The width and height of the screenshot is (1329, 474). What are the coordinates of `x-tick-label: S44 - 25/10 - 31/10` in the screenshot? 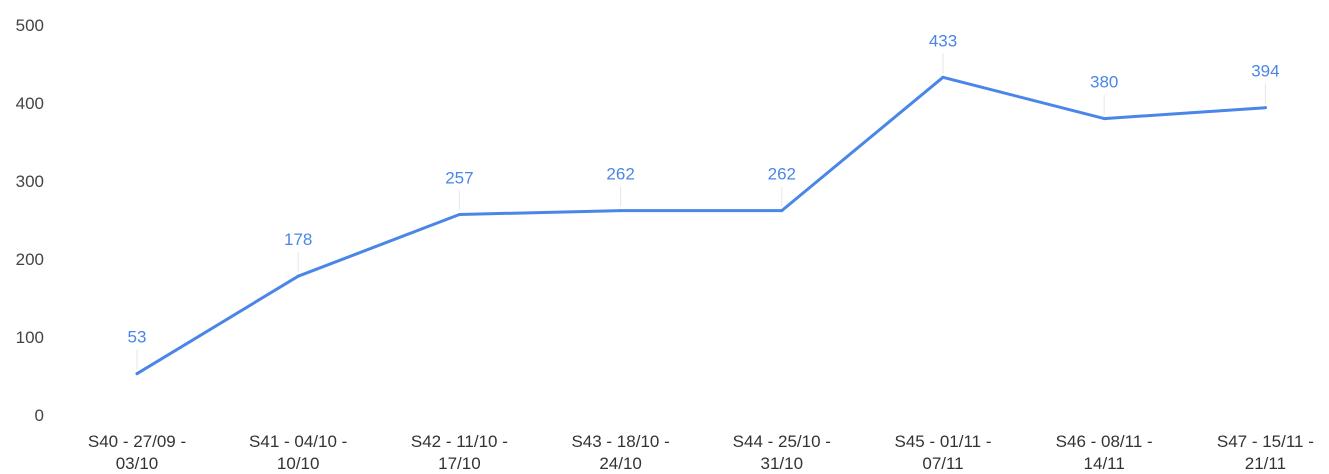 It's located at (782, 452).